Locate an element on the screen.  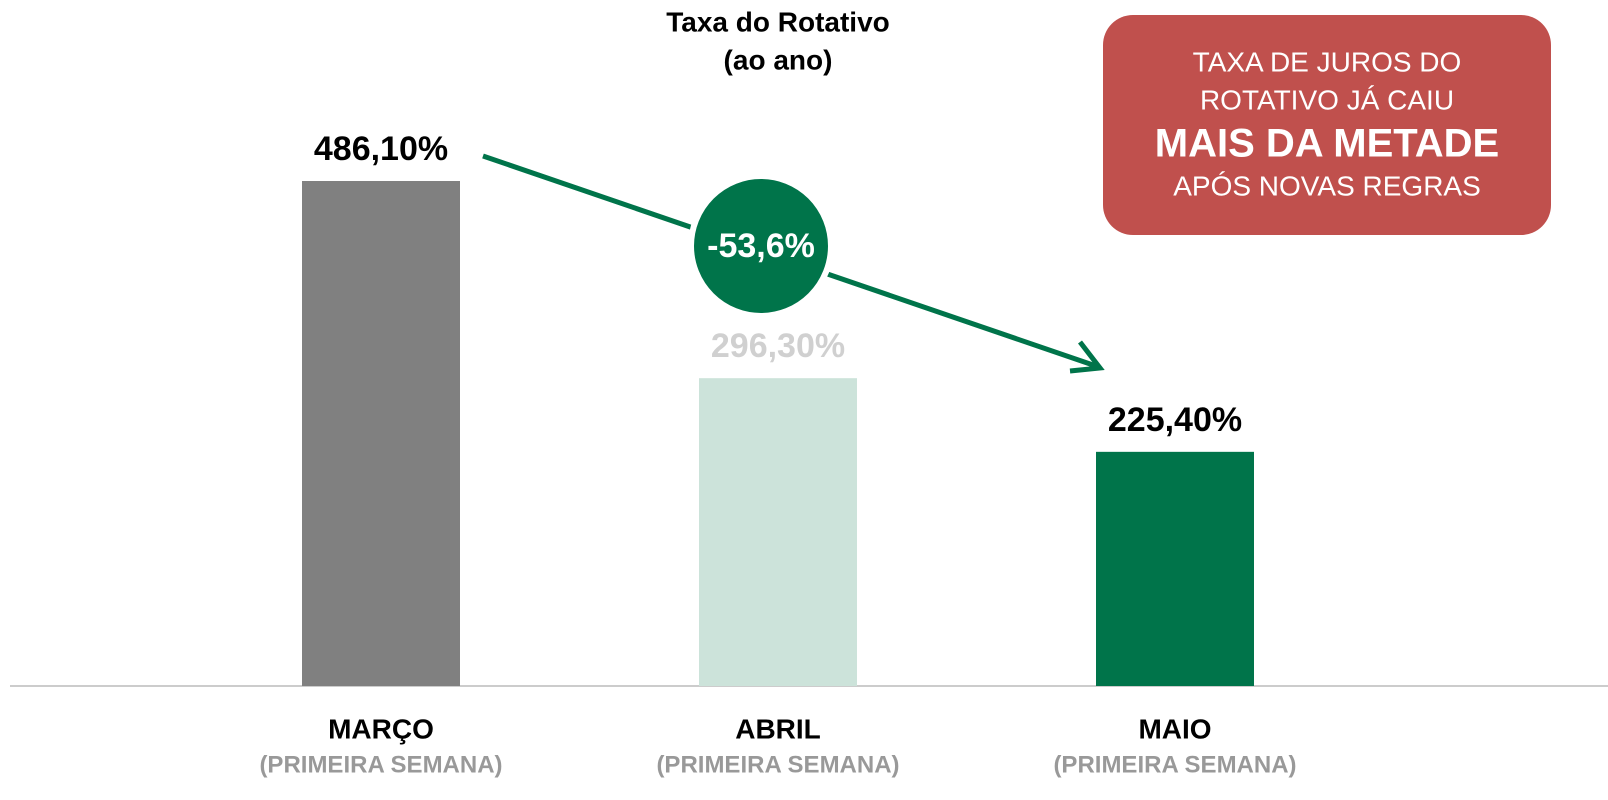
callout-emphasis: MAIS DA METADE is located at coordinates (1327, 144).